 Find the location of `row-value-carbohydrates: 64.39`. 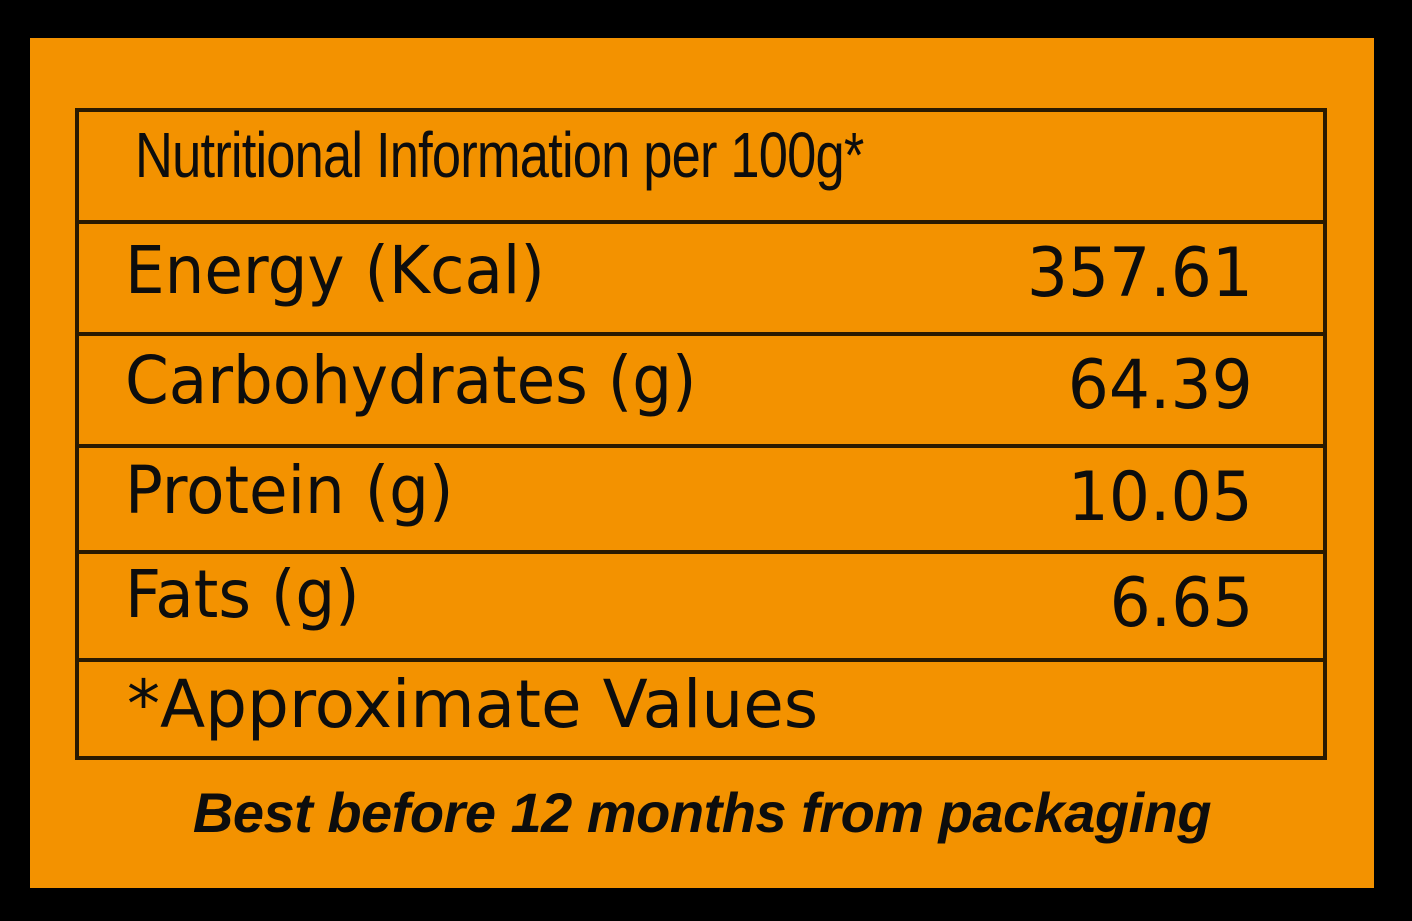

row-value-carbohydrates: 64.39 is located at coordinates (1160, 385).